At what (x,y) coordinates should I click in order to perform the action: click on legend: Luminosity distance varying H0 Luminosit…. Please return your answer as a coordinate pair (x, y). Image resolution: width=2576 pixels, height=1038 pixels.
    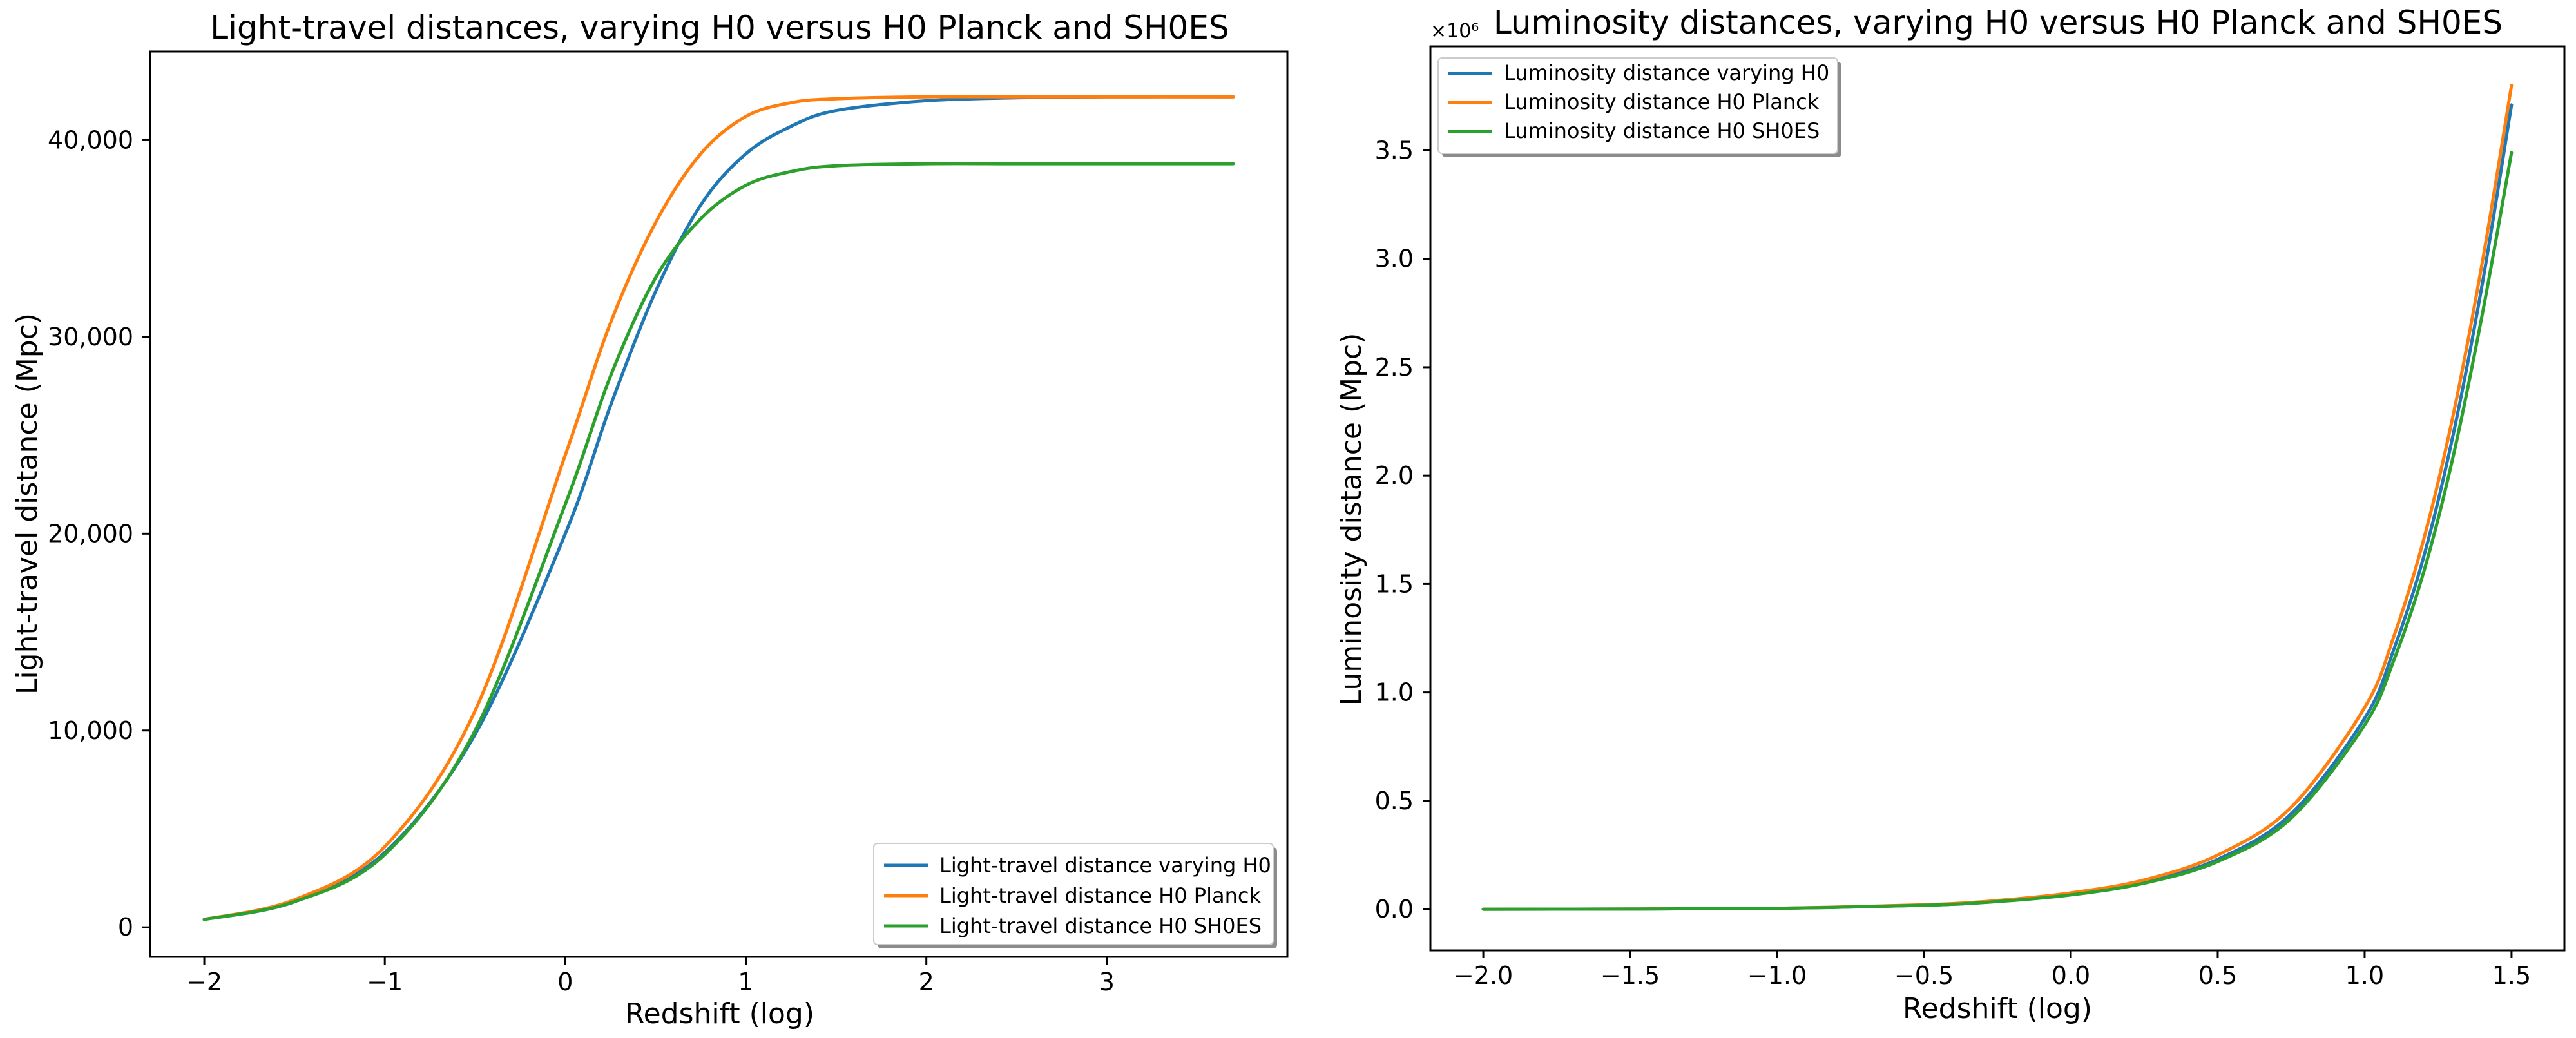
    Looking at the image, I should click on (1639, 107).